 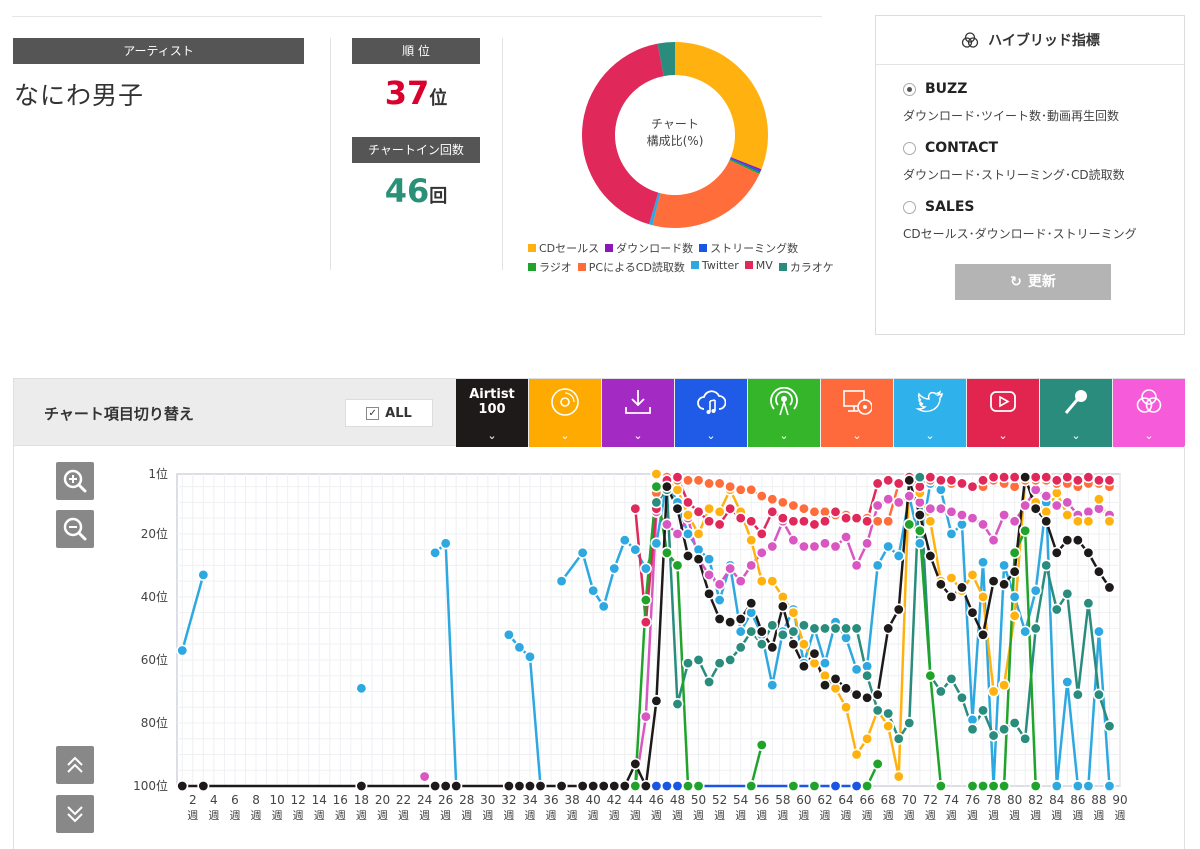 What do you see at coordinates (1149, 413) in the screenshot?
I see `tab-hybrid: ⌄` at bounding box center [1149, 413].